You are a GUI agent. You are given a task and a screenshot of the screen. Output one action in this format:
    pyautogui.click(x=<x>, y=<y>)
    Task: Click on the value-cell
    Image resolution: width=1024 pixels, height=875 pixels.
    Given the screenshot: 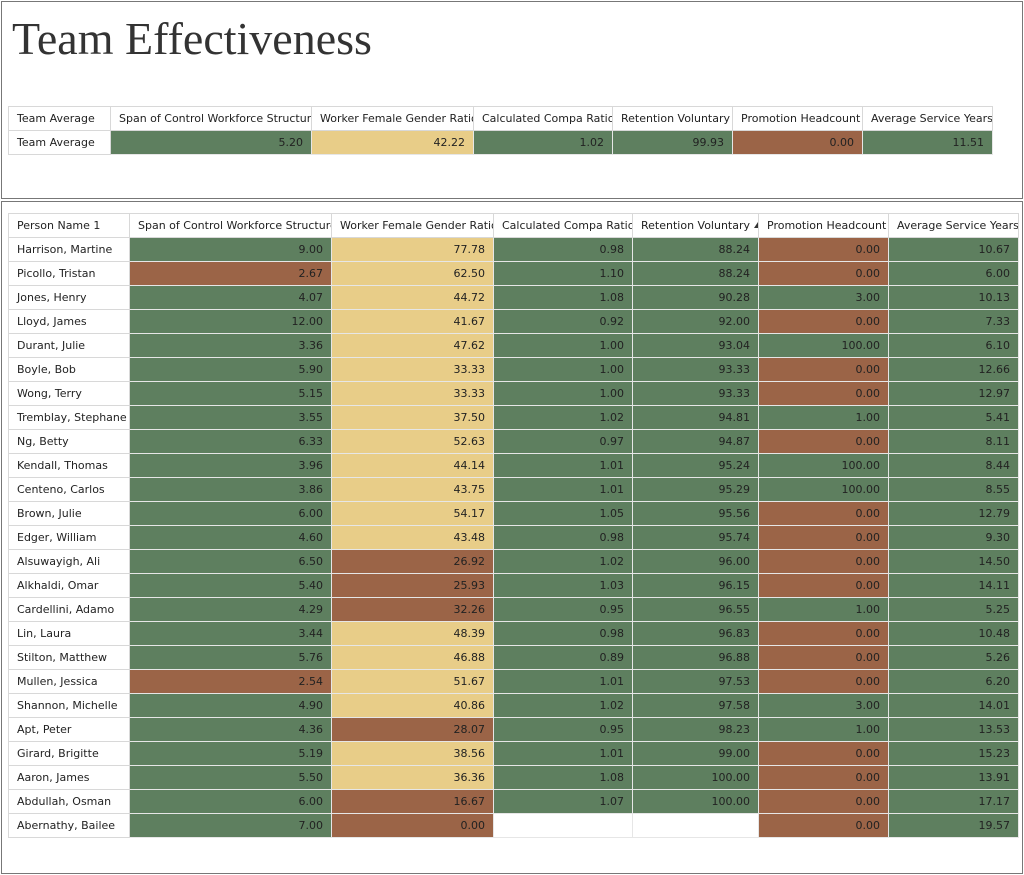 What is the action you would take?
    pyautogui.click(x=695, y=825)
    